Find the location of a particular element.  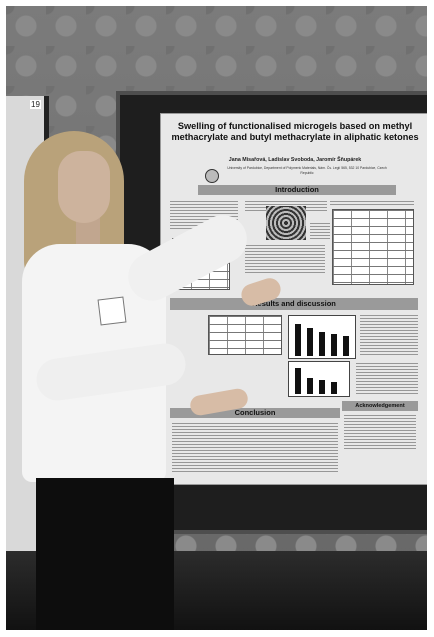

dark-trousers is located at coordinates (105, 554).